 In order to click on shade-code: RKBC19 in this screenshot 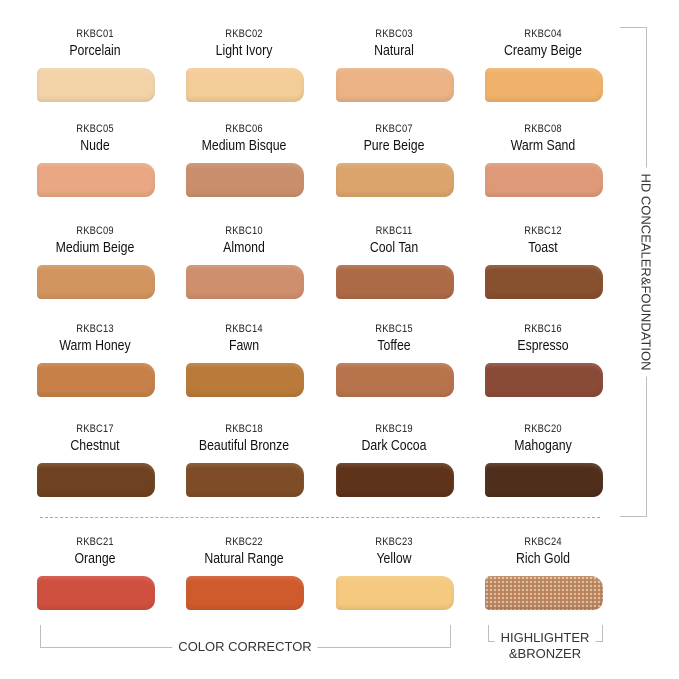, I will do `click(394, 429)`.